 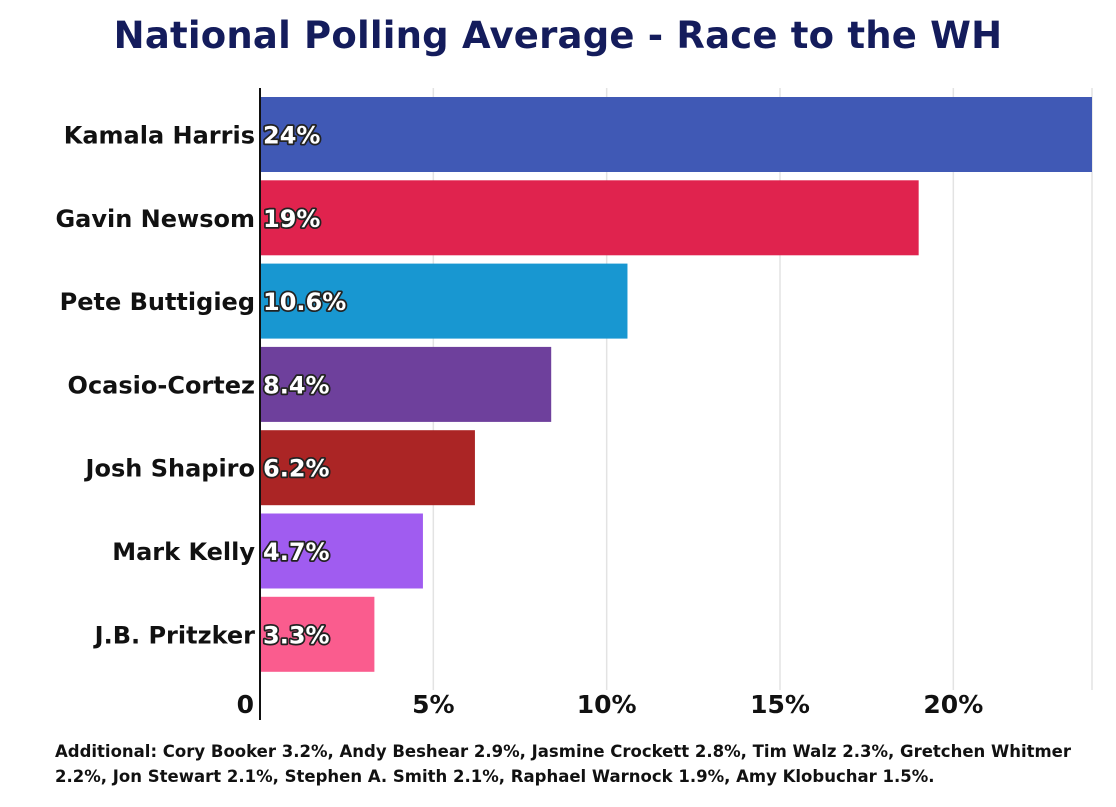 What do you see at coordinates (291, 219) in the screenshot?
I see `data-label: 19%` at bounding box center [291, 219].